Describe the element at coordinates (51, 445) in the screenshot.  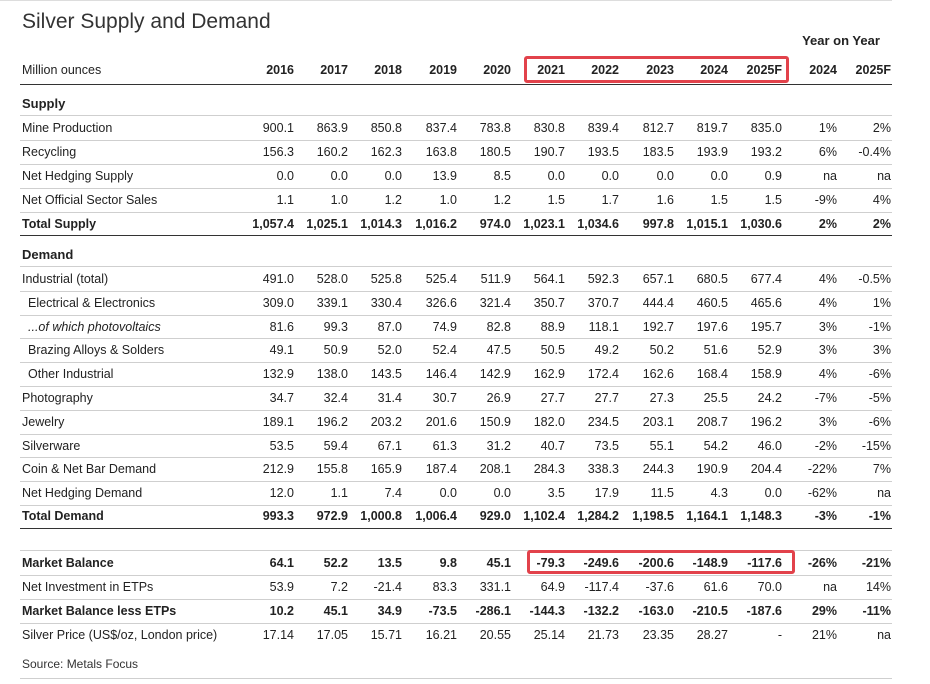
I see `row-label: Silverware` at that location.